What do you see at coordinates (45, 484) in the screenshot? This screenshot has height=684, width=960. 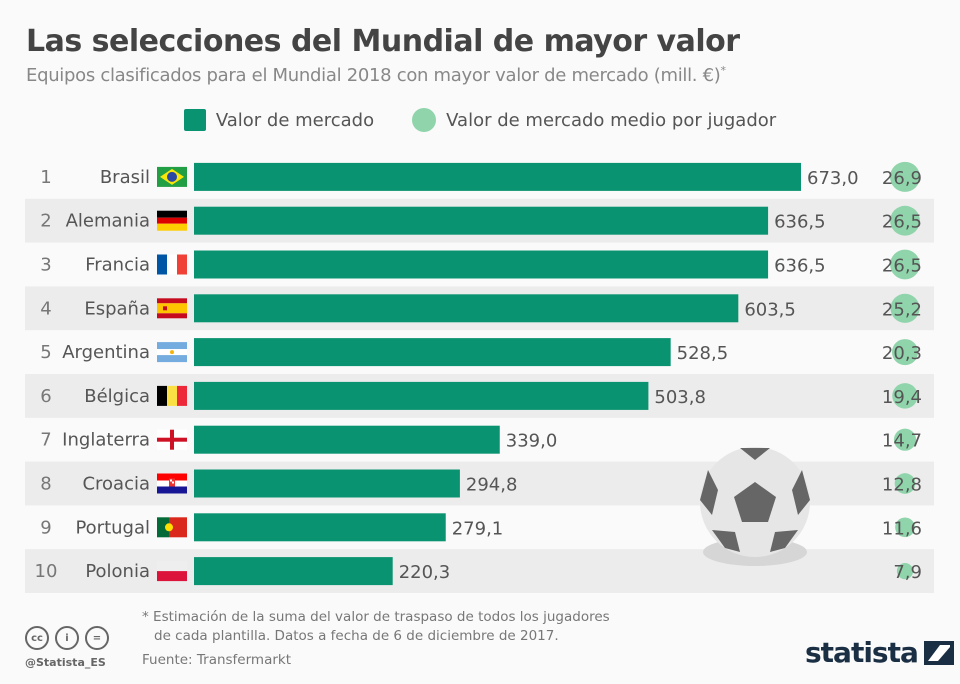 I see `rank-label: 8` at bounding box center [45, 484].